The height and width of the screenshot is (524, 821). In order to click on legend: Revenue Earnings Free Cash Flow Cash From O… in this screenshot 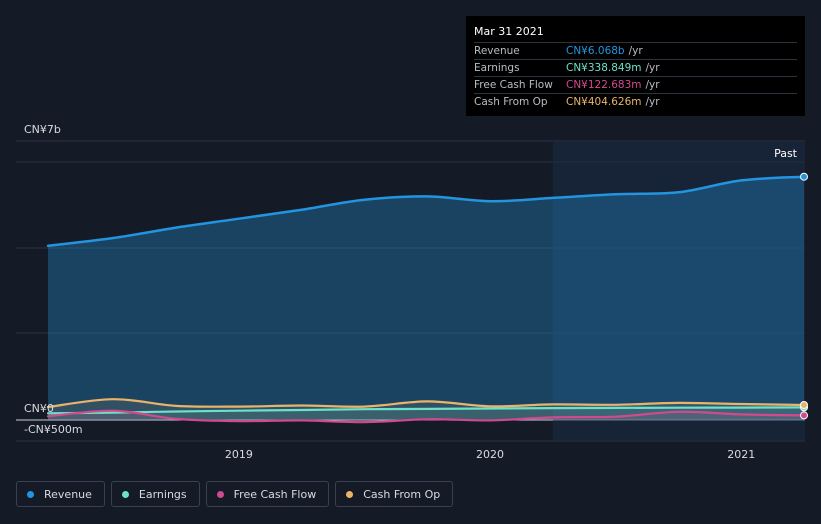, I will do `click(237, 494)`.